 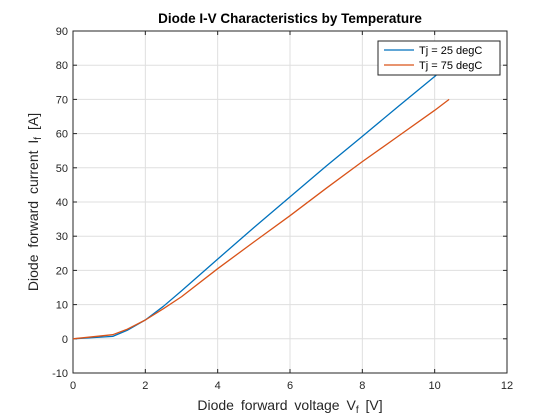 What do you see at coordinates (38, 138) in the screenshot?
I see `y-axis-label-subscript: f` at bounding box center [38, 138].